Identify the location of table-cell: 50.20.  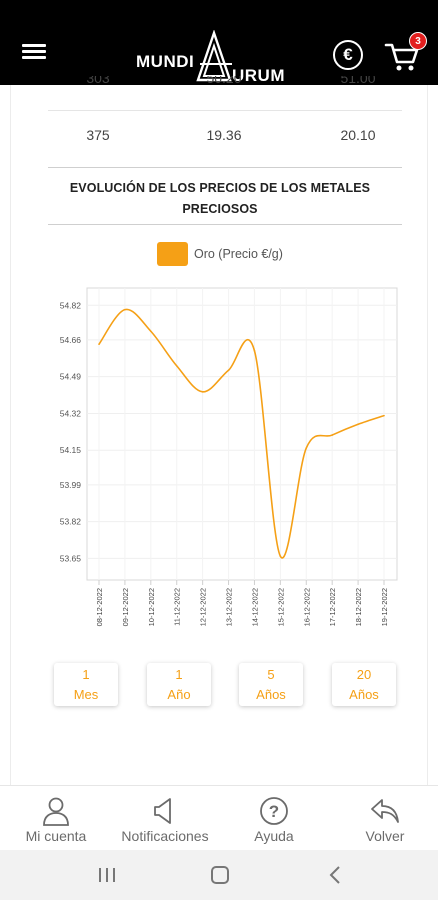
(224, 81).